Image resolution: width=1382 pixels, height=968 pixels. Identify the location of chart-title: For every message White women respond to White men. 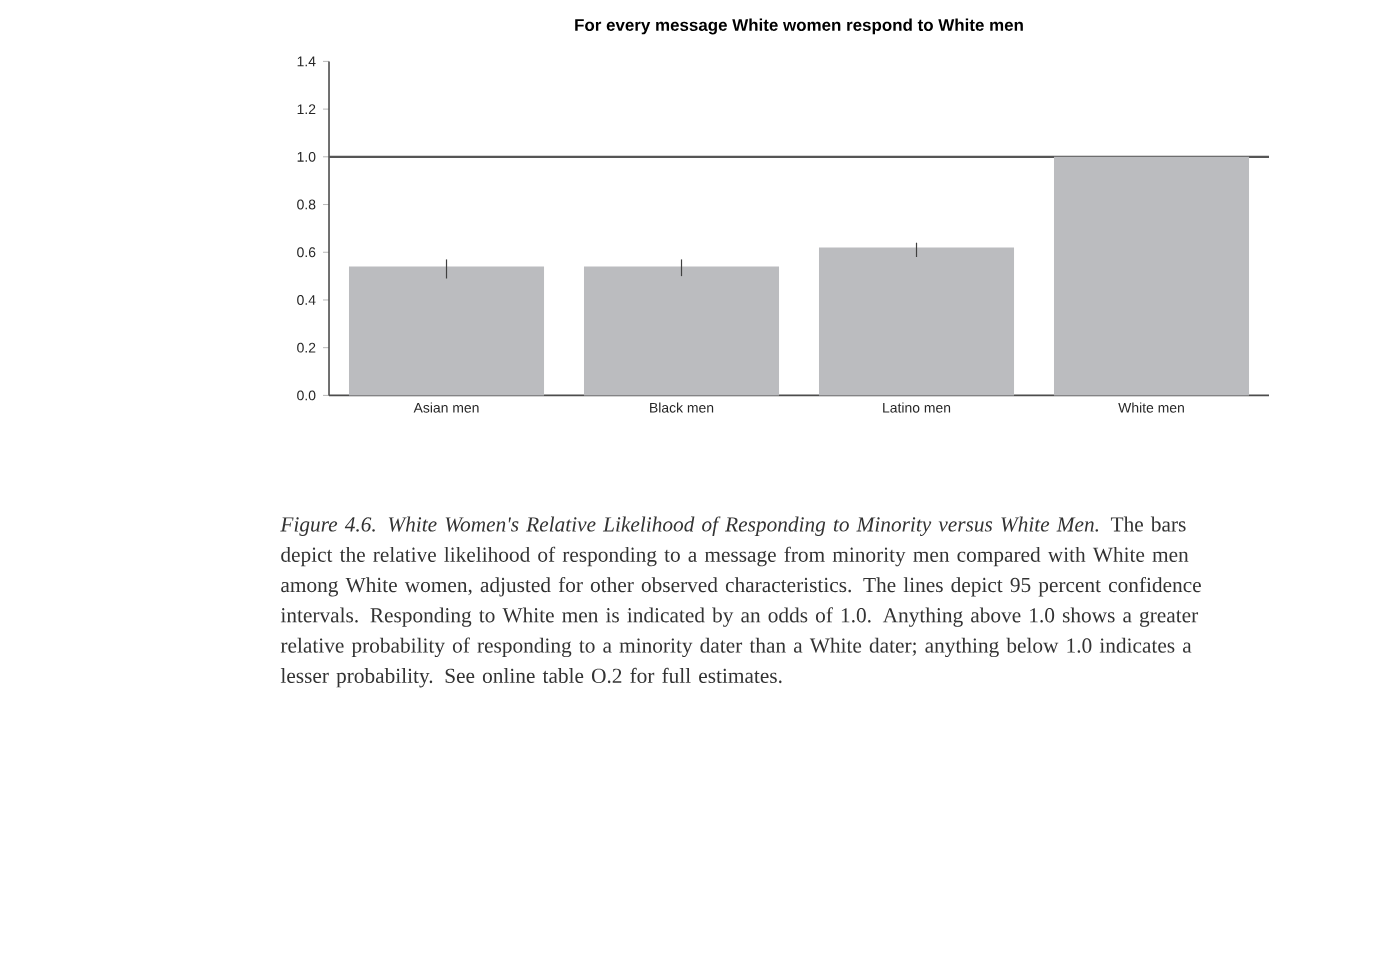
(799, 26).